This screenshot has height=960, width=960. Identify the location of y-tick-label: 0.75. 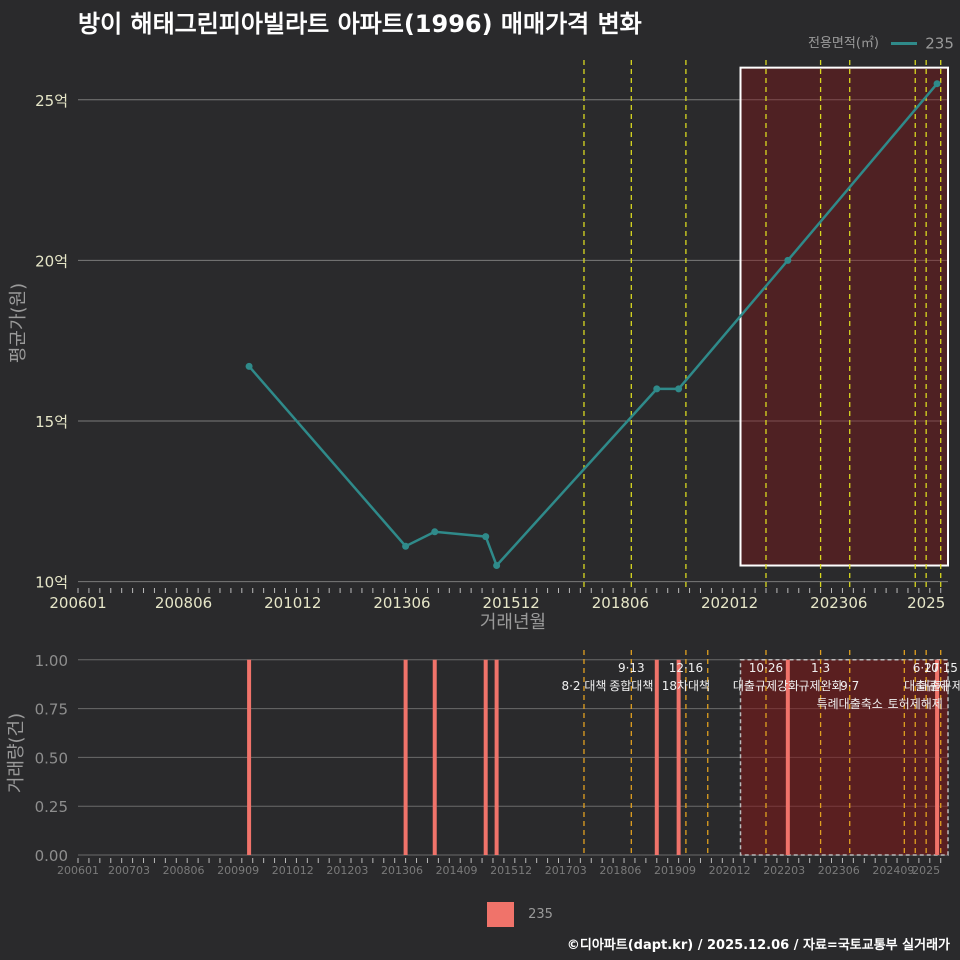
(51, 710).